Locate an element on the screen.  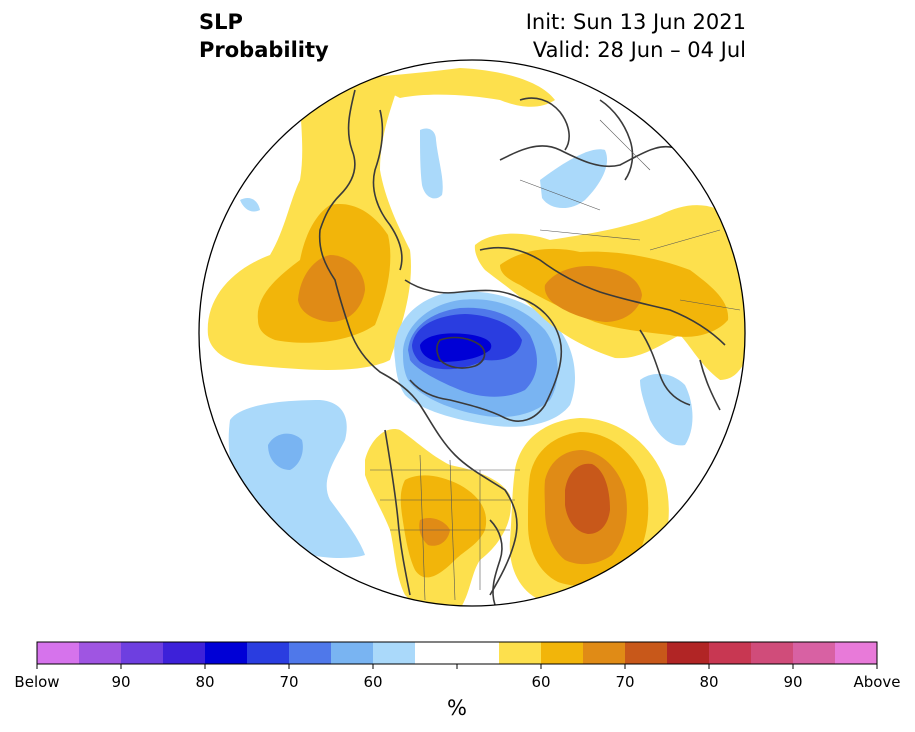
colorbar: Below 90 80 70 60 60 70 80 90 Above % is located at coordinates (457, 680).